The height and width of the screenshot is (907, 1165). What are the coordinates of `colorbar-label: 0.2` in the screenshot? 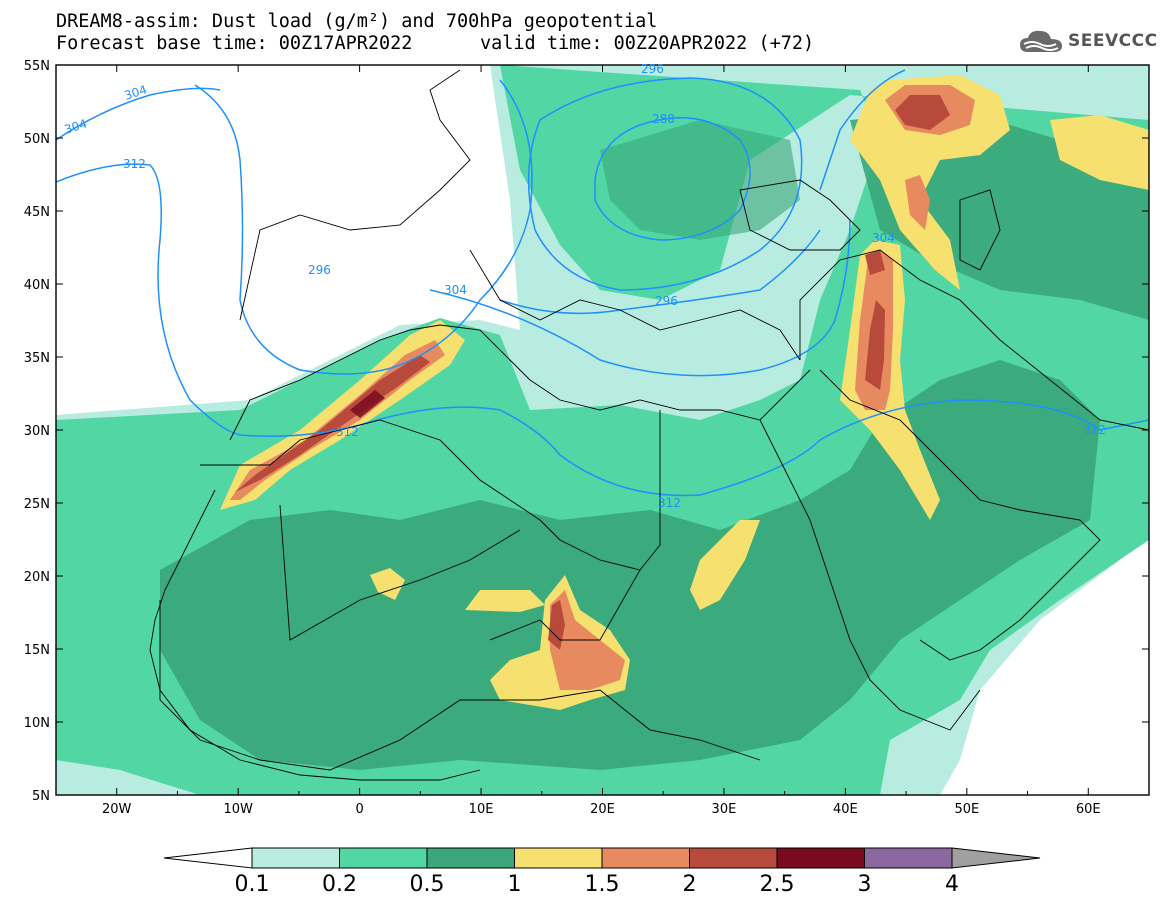 It's located at (339, 884).